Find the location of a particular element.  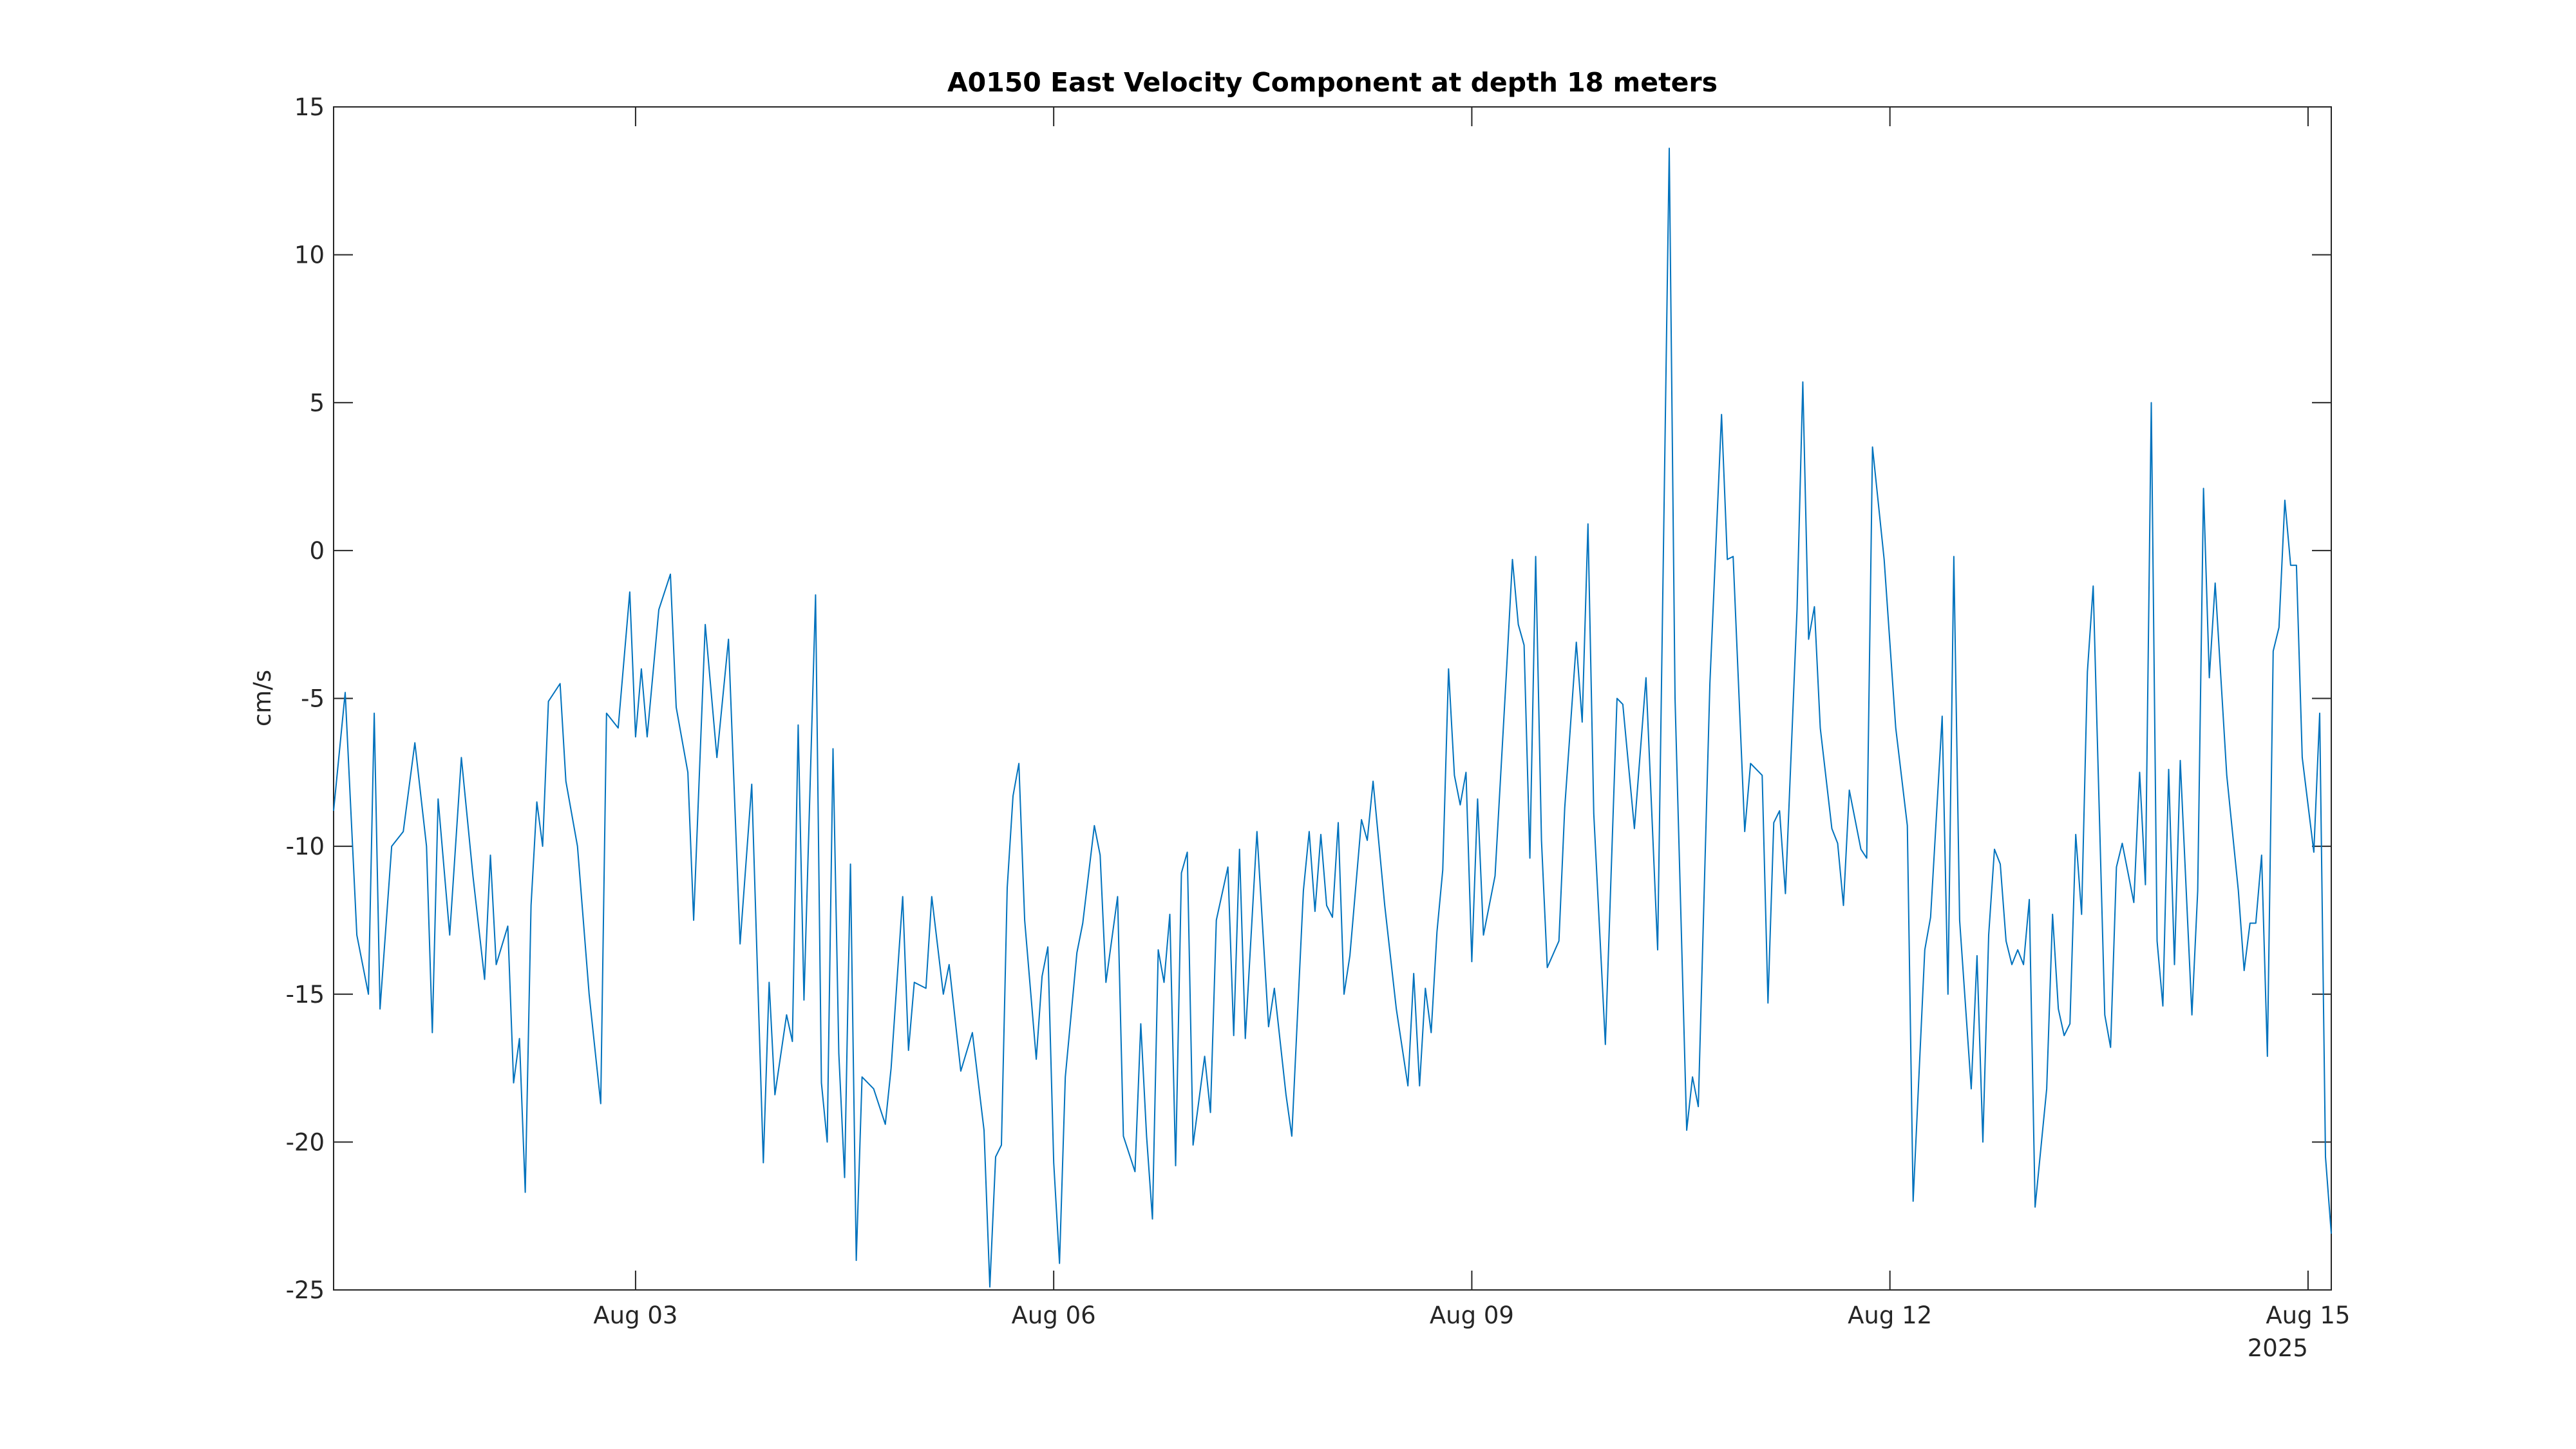

y-tick-label: 15 is located at coordinates (309, 107).